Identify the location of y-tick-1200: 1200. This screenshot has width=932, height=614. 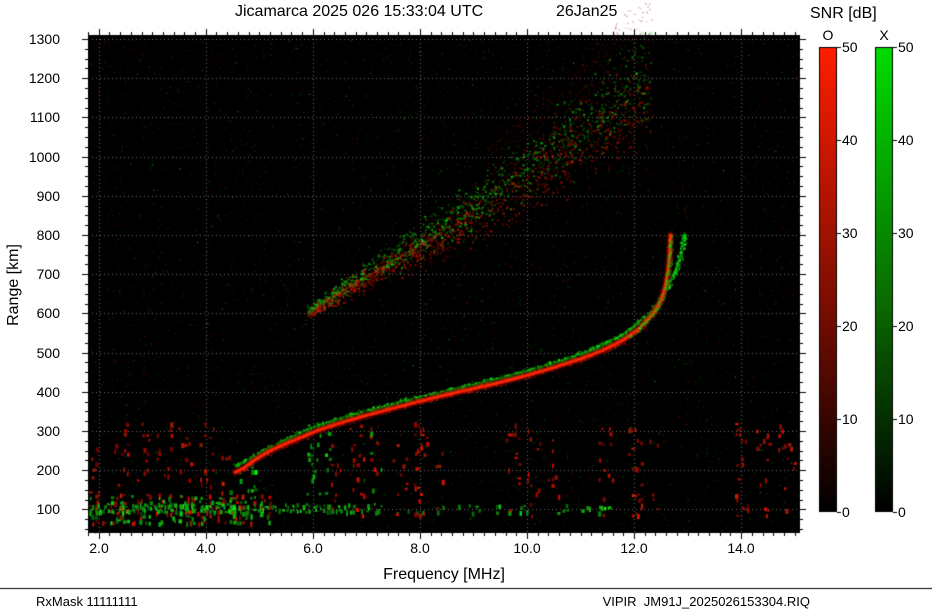
(44, 78).